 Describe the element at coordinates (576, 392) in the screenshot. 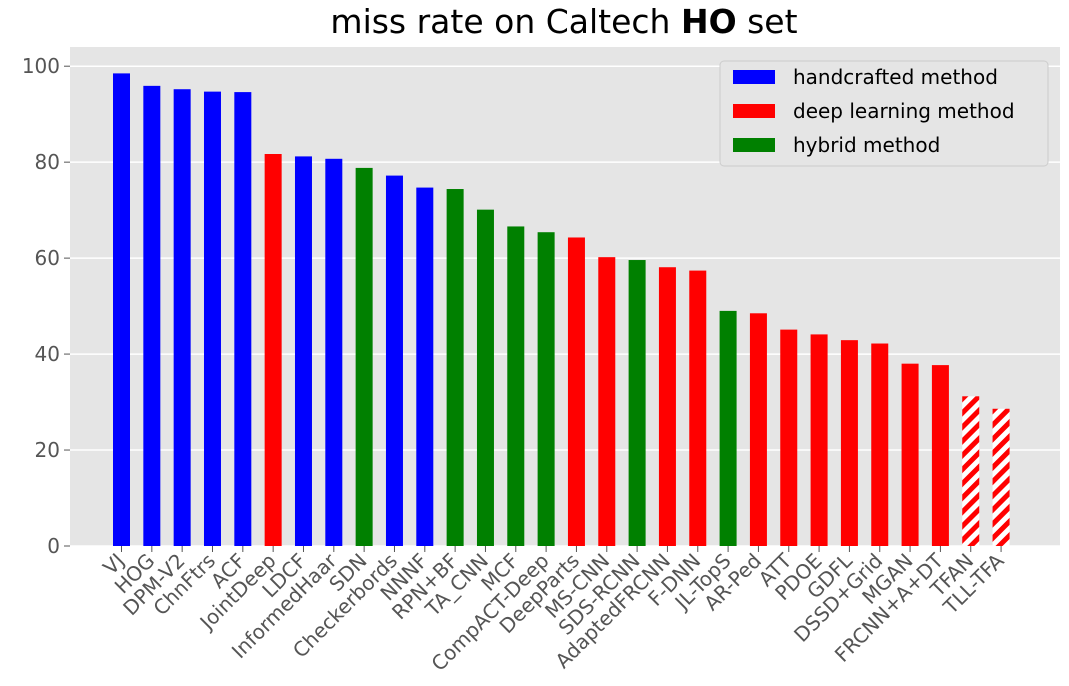

I see `bar-deepparts` at that location.